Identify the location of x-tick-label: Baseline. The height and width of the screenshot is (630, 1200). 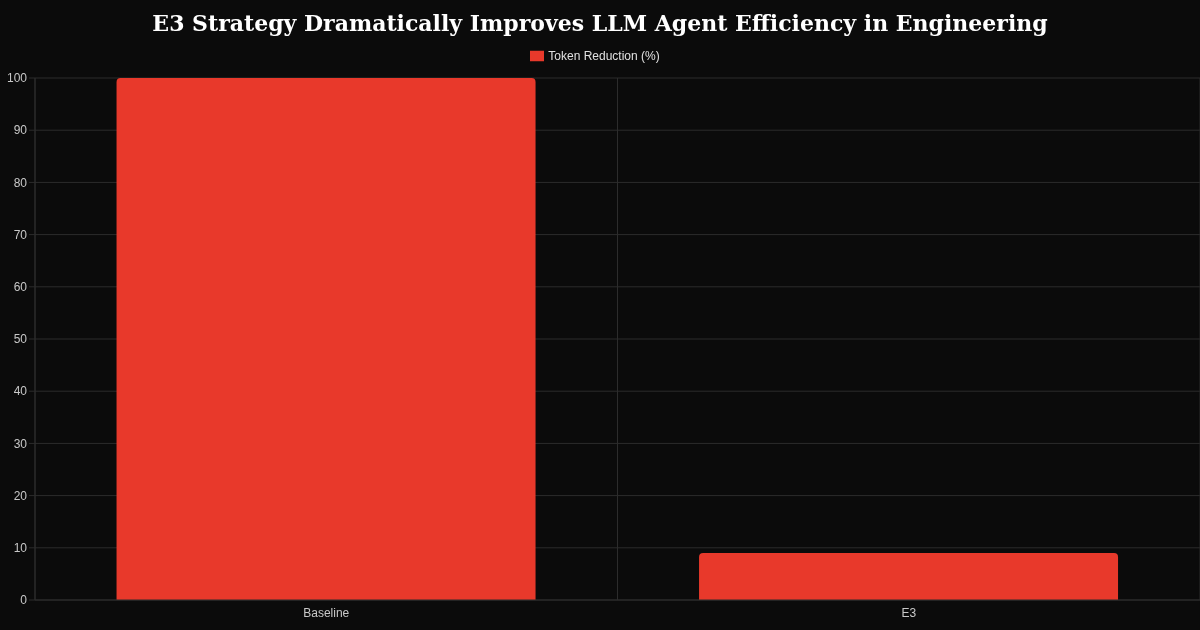
(326, 612).